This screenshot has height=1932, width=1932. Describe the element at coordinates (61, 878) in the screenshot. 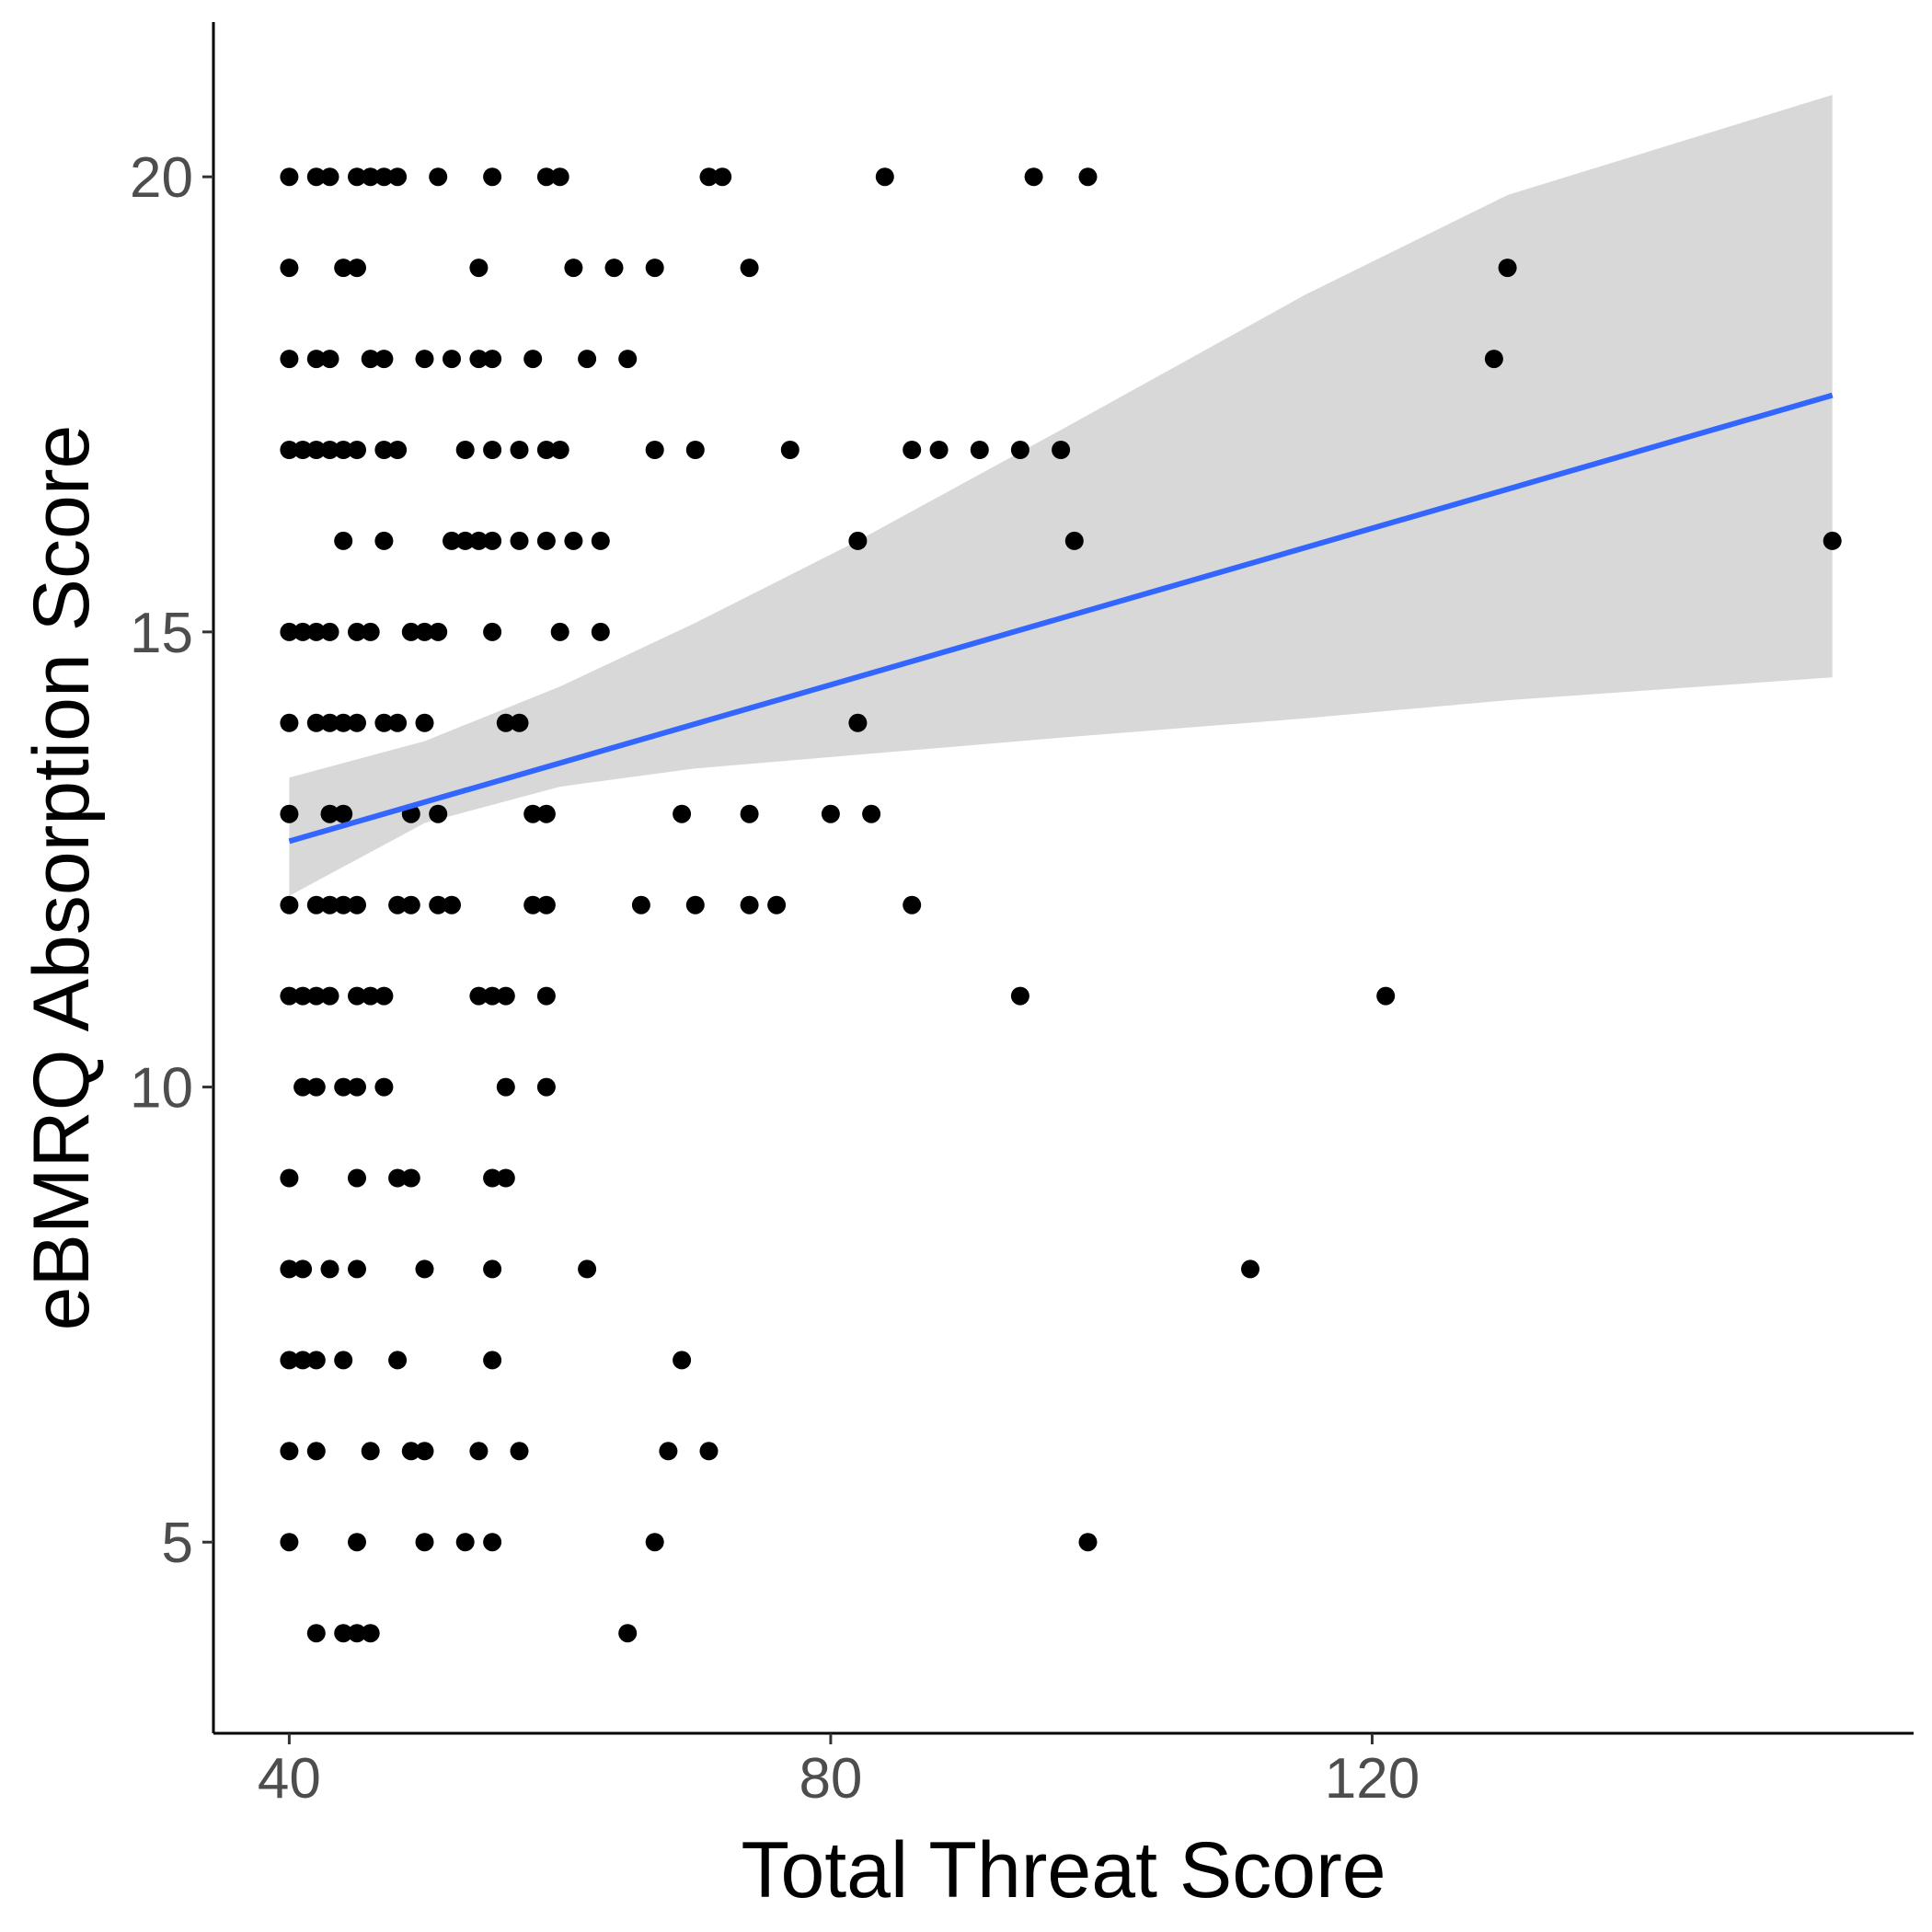

I see `y-axis-title: eBMRQ Absorption Score` at that location.